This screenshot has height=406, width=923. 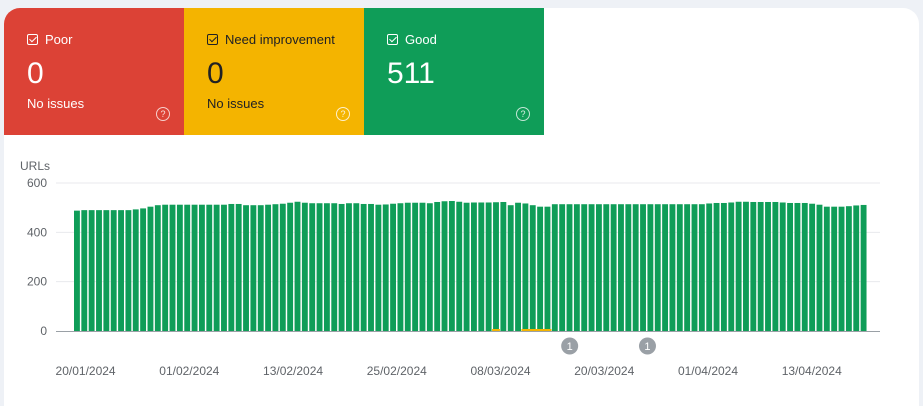 What do you see at coordinates (274, 71) in the screenshot?
I see `need-improvement-tile: Need improvement 0 No issues ?` at bounding box center [274, 71].